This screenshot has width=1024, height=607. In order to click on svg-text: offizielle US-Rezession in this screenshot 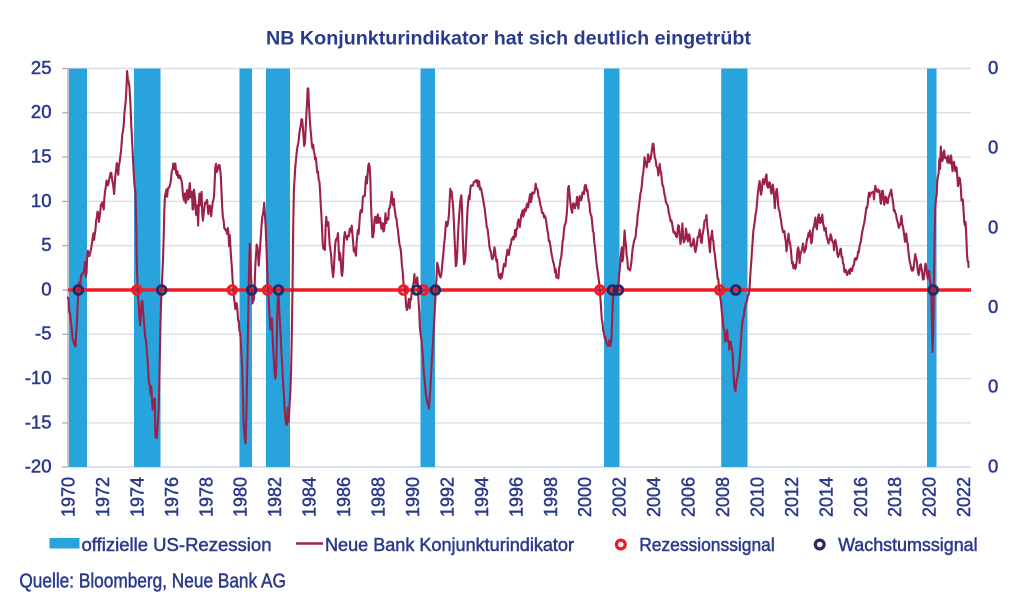, I will do `click(177, 545)`.